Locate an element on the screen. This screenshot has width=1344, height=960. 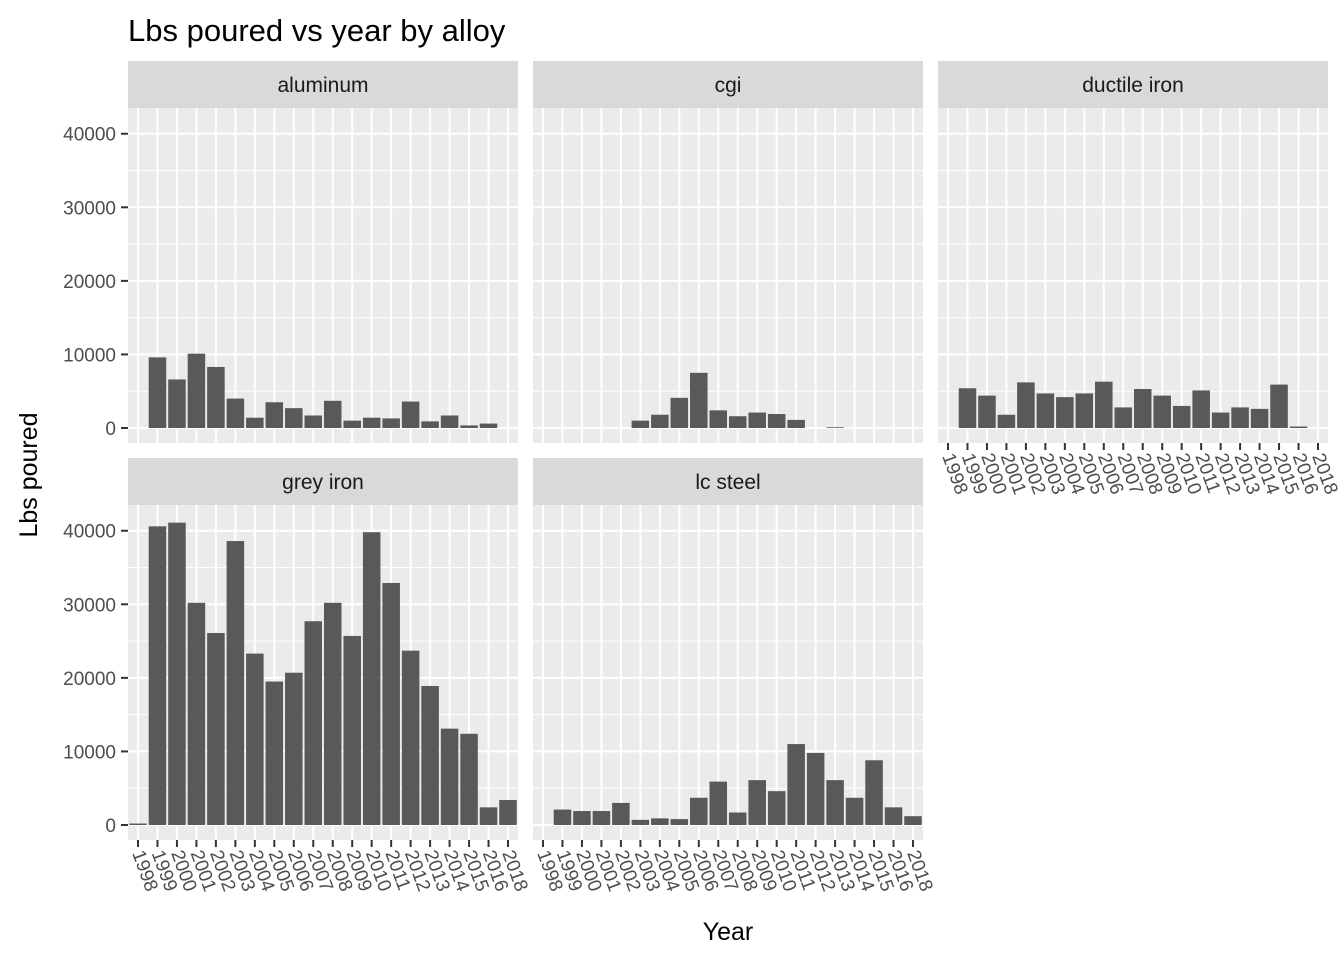
facet-aluminum: aluminum 0 10000 20000 30000 40000 is located at coordinates (290, 252).